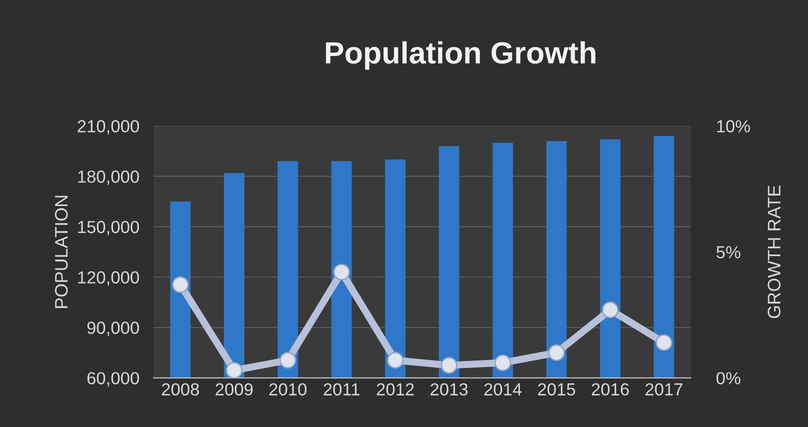  What do you see at coordinates (113, 379) in the screenshot?
I see `y-tick-label: 60,000` at bounding box center [113, 379].